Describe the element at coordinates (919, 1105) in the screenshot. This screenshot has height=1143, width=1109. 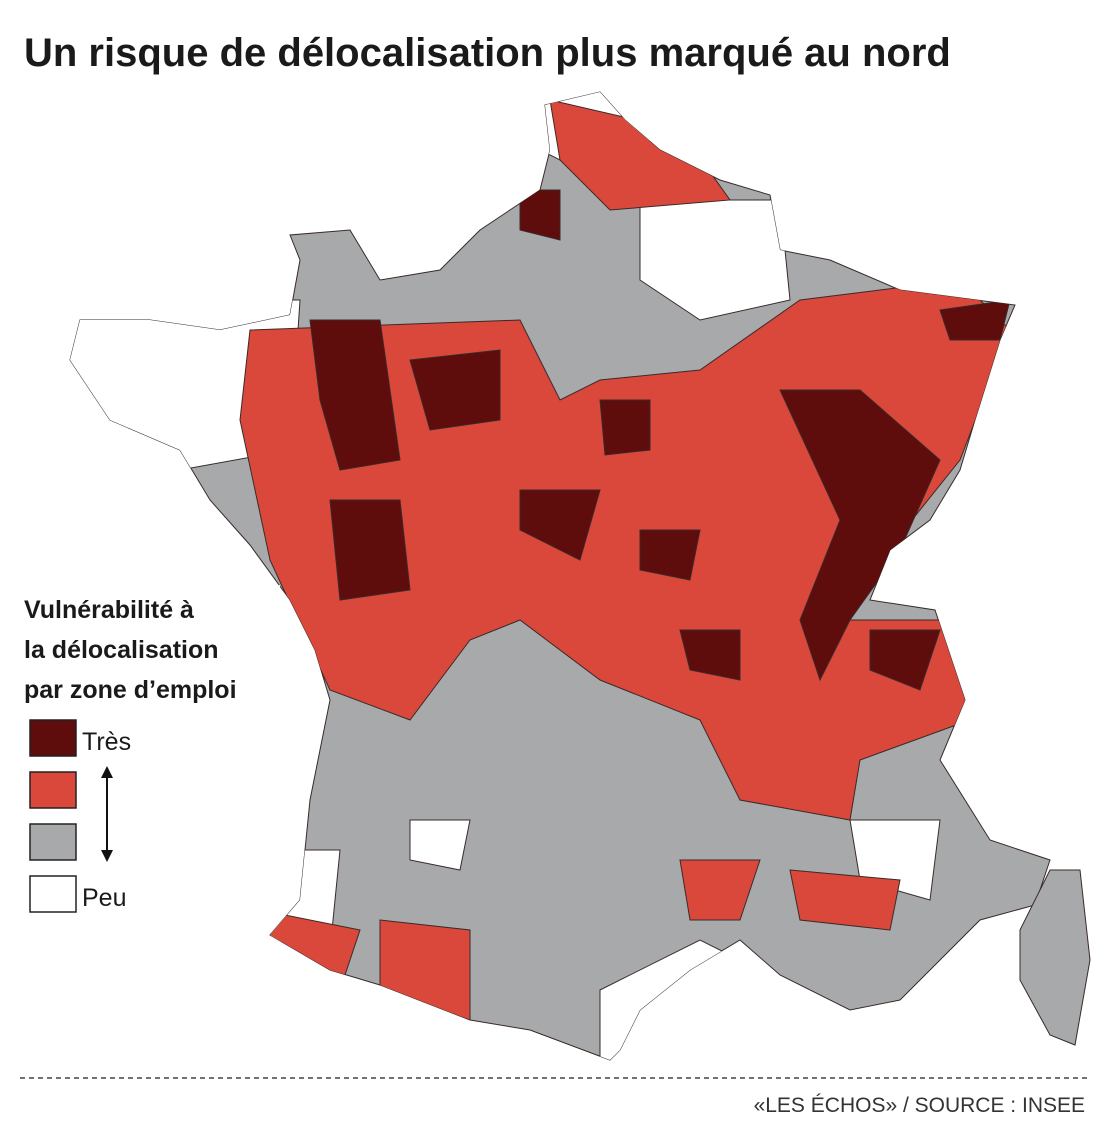
I see `source: «LES ÉCHOS» / SOURCE : INSEE` at that location.